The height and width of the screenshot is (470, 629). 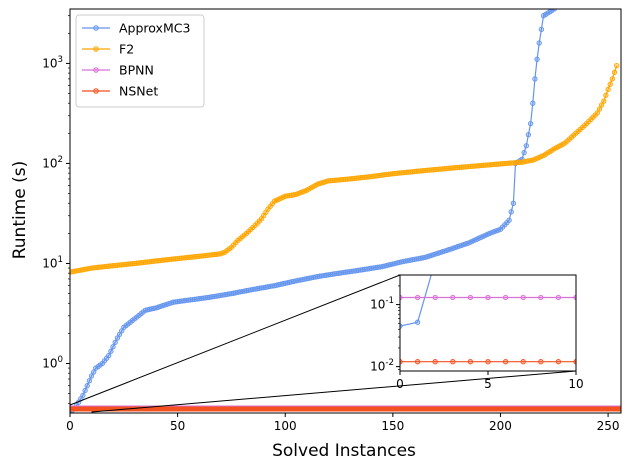 What do you see at coordinates (138, 91) in the screenshot?
I see `legend-label: NSNet` at bounding box center [138, 91].